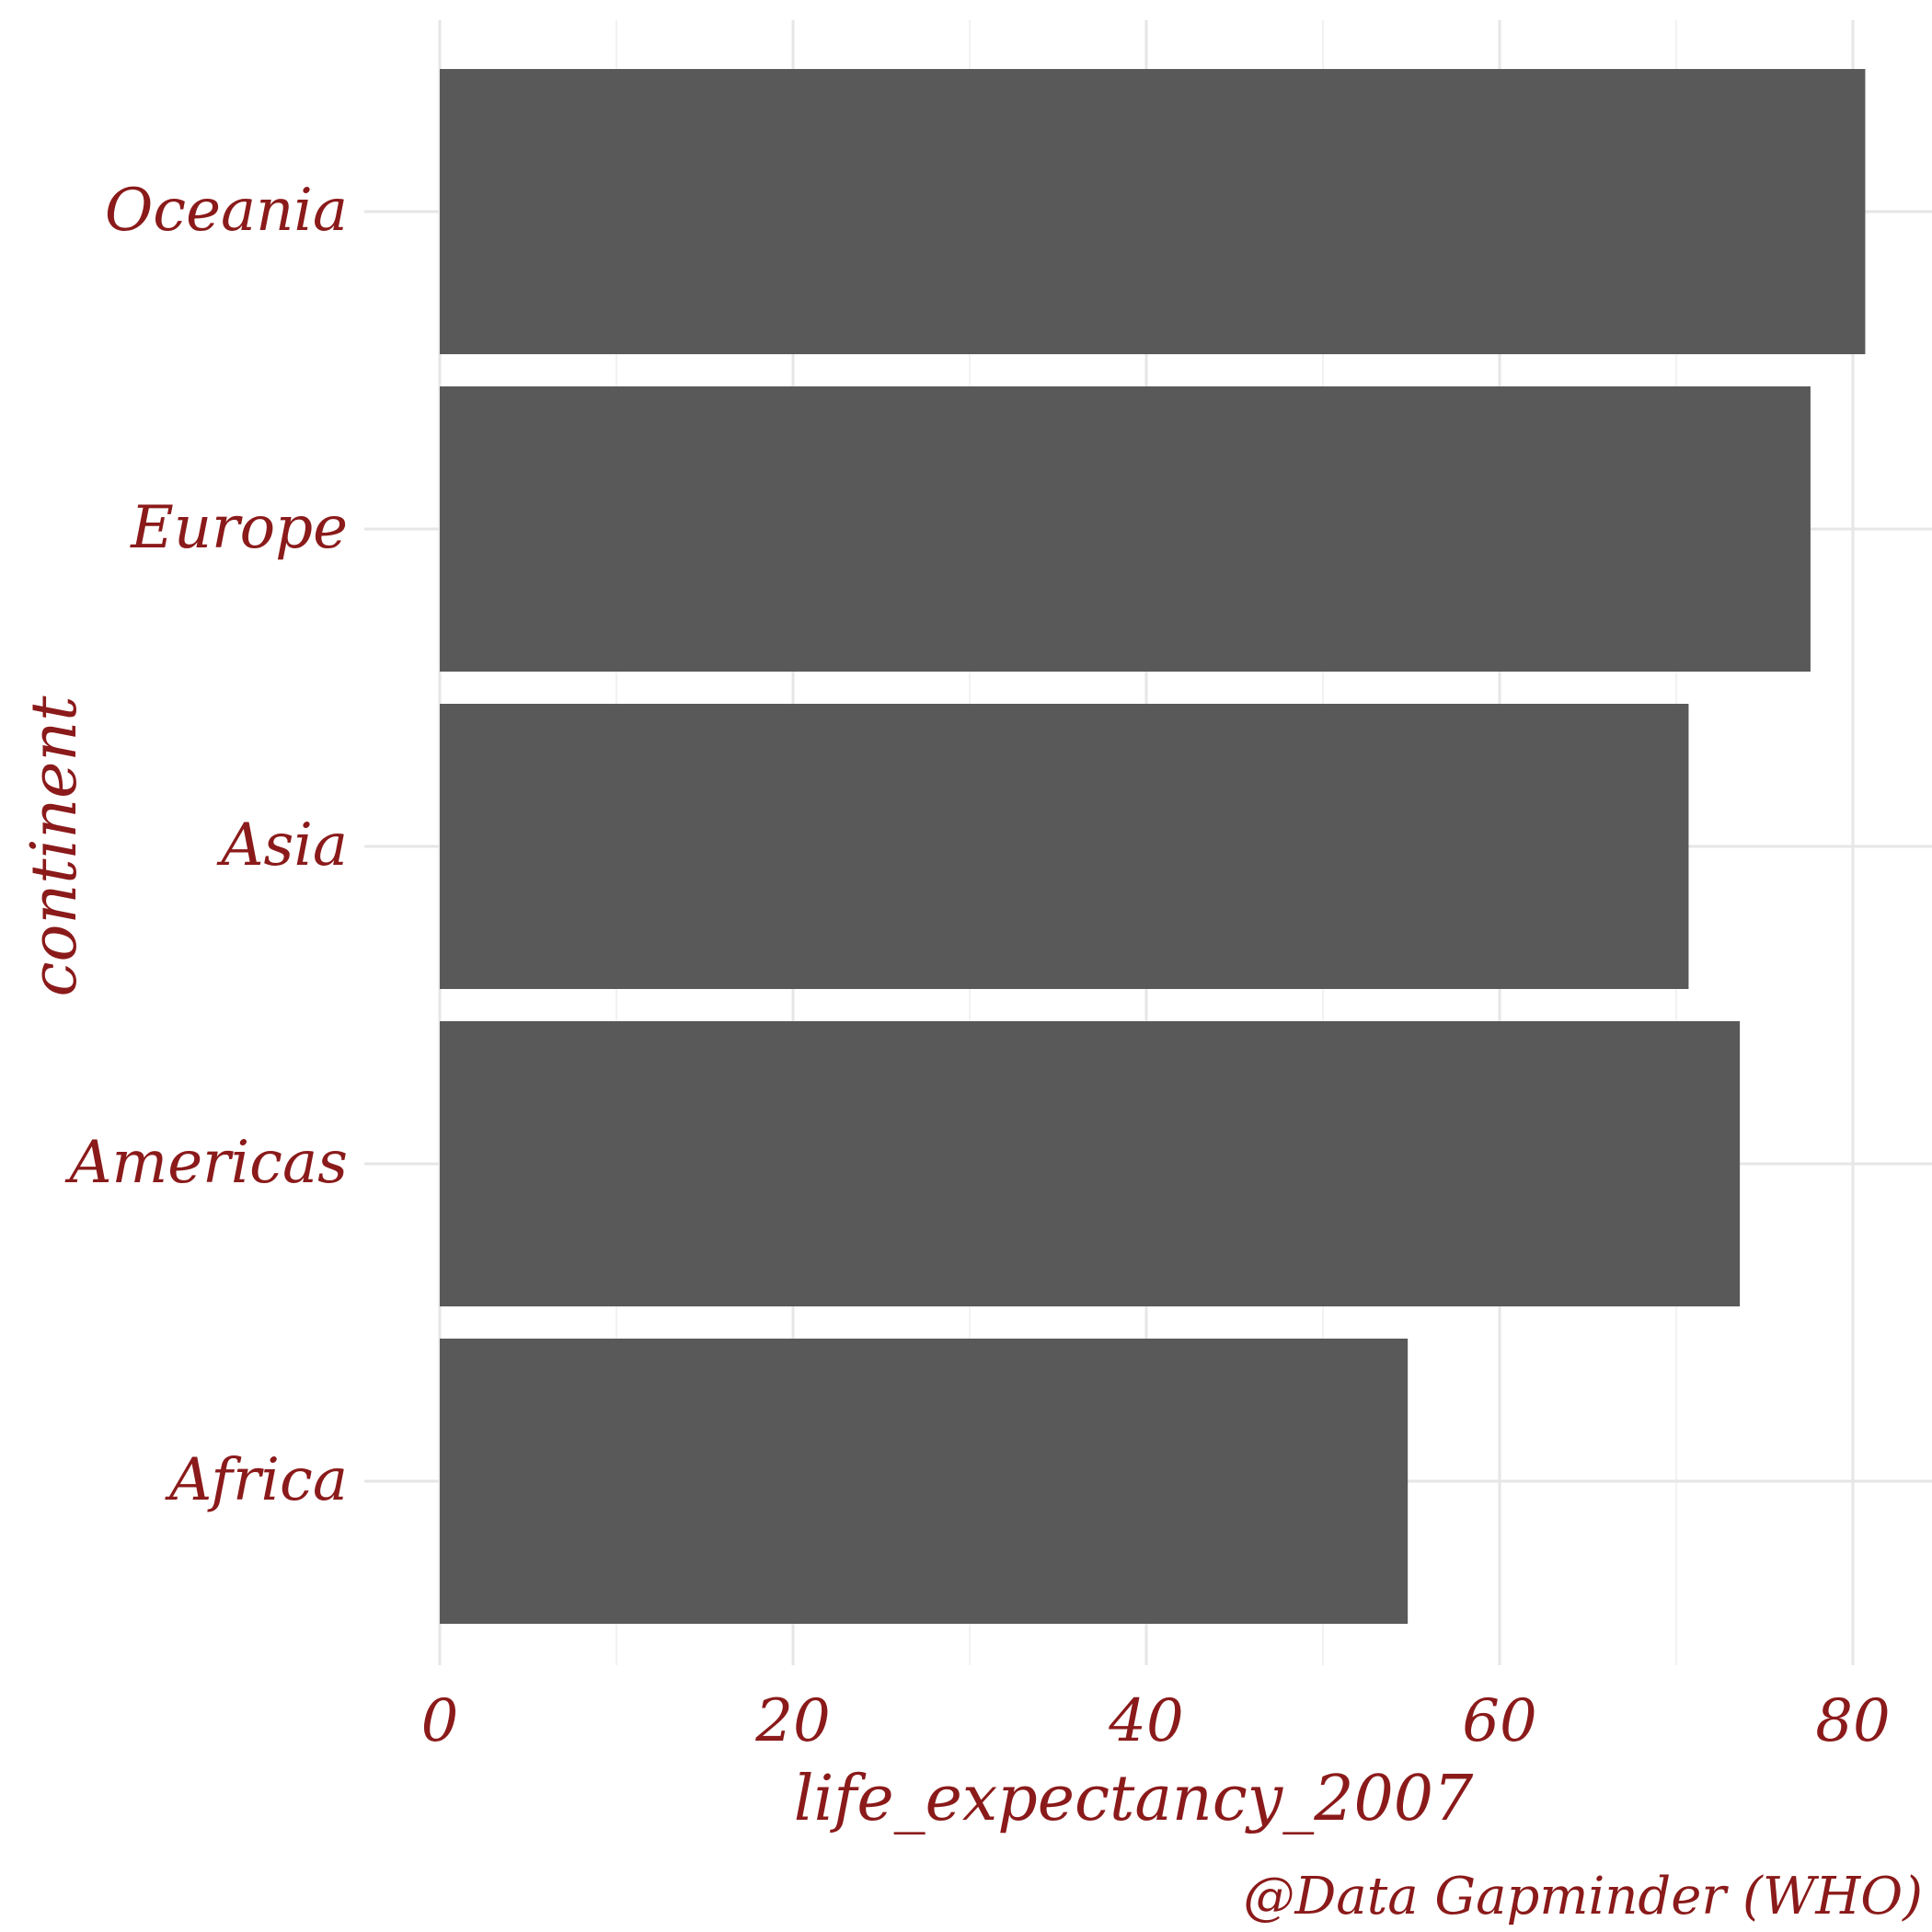 The height and width of the screenshot is (1932, 1932). I want to click on bar-oceania, so click(1153, 211).